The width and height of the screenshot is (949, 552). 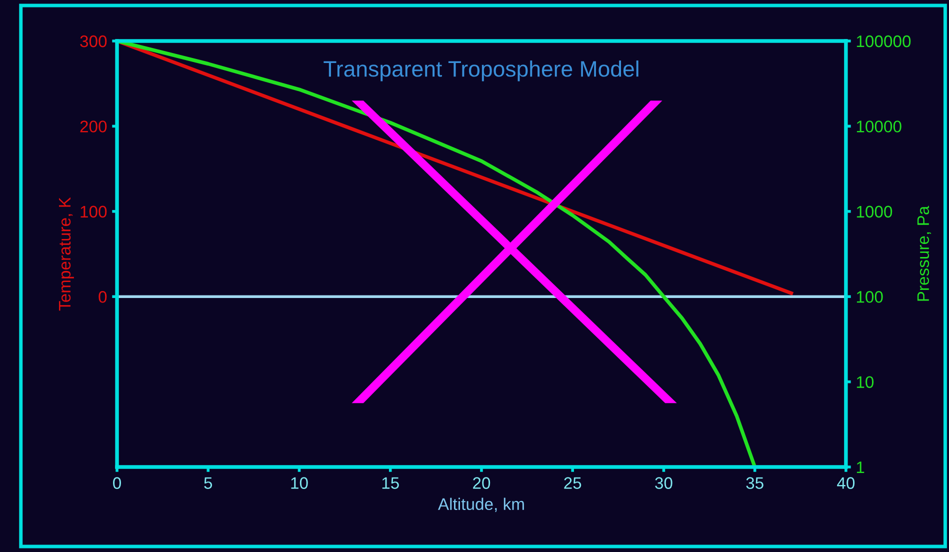 I want to click on y2-tick-label: 100, so click(x=869, y=297).